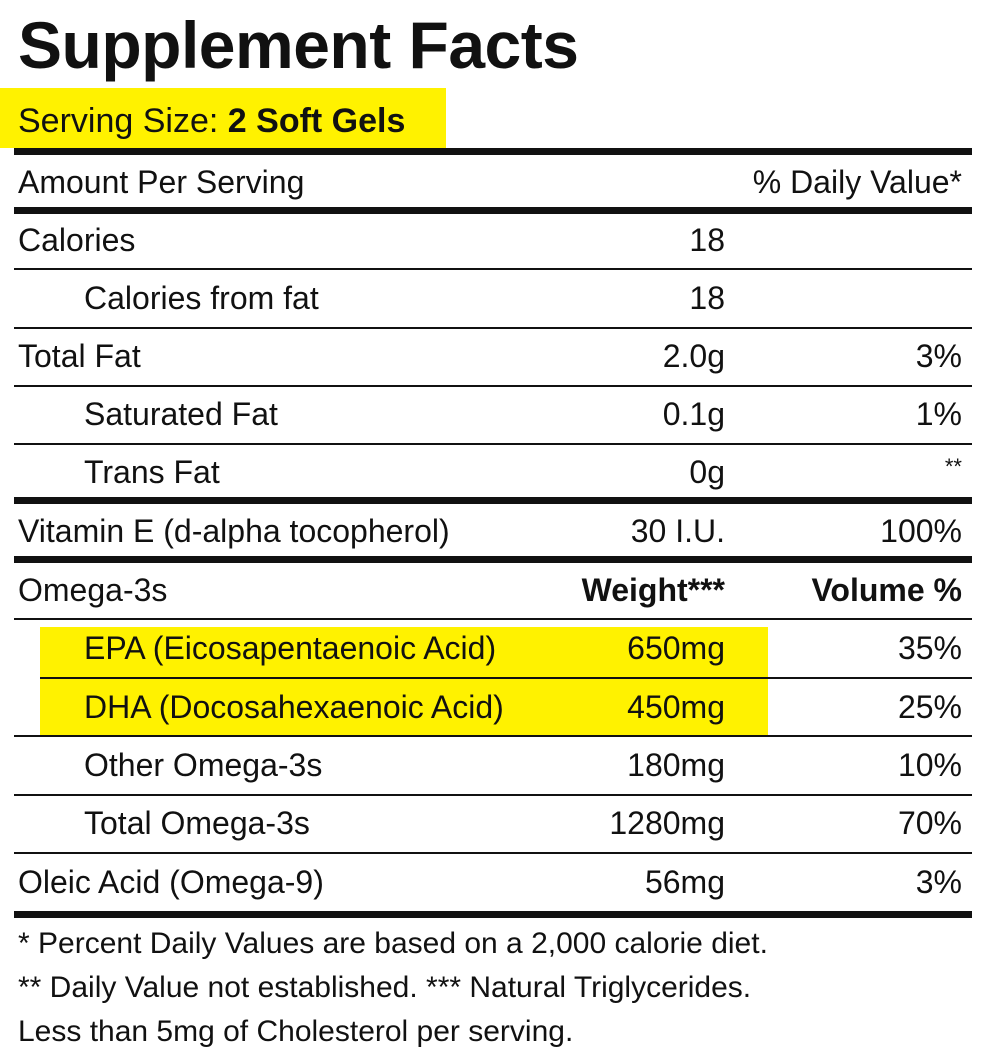 This screenshot has height=1060, width=984. I want to click on weight-header: Weight***, so click(653, 590).